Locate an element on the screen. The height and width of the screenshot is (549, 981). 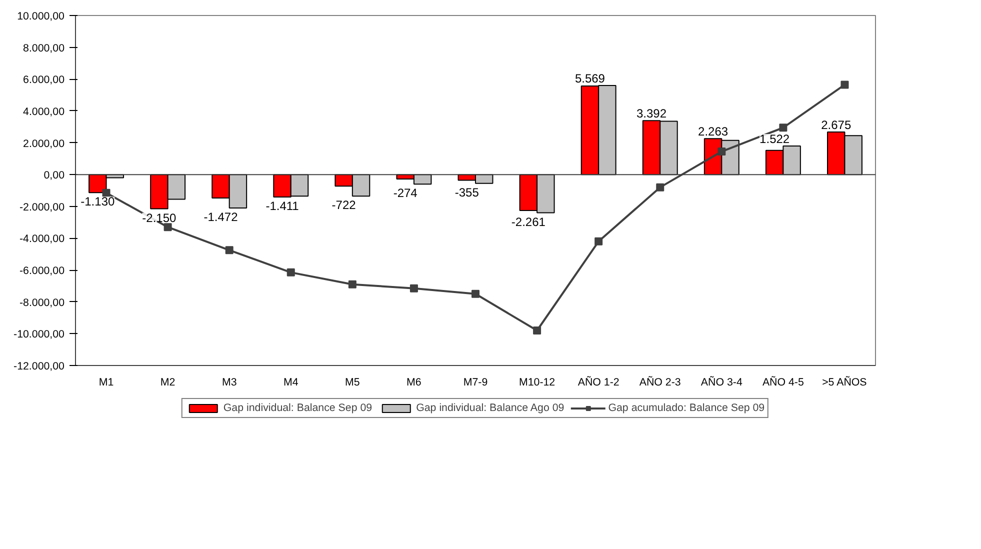
y-tick-label: 2.000,00 is located at coordinates (44, 144).